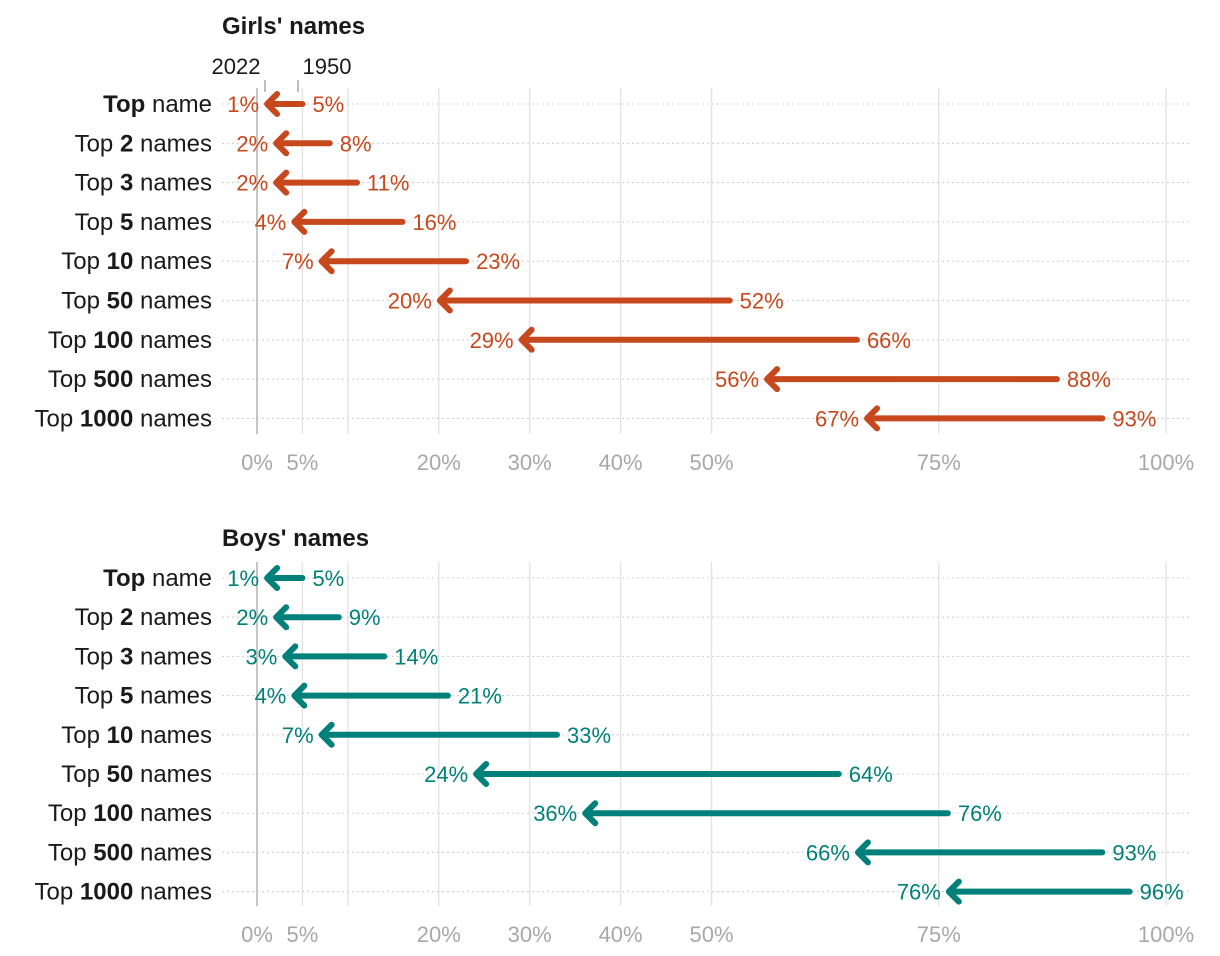  What do you see at coordinates (252, 183) in the screenshot?
I see `value-label-2022: 2%` at bounding box center [252, 183].